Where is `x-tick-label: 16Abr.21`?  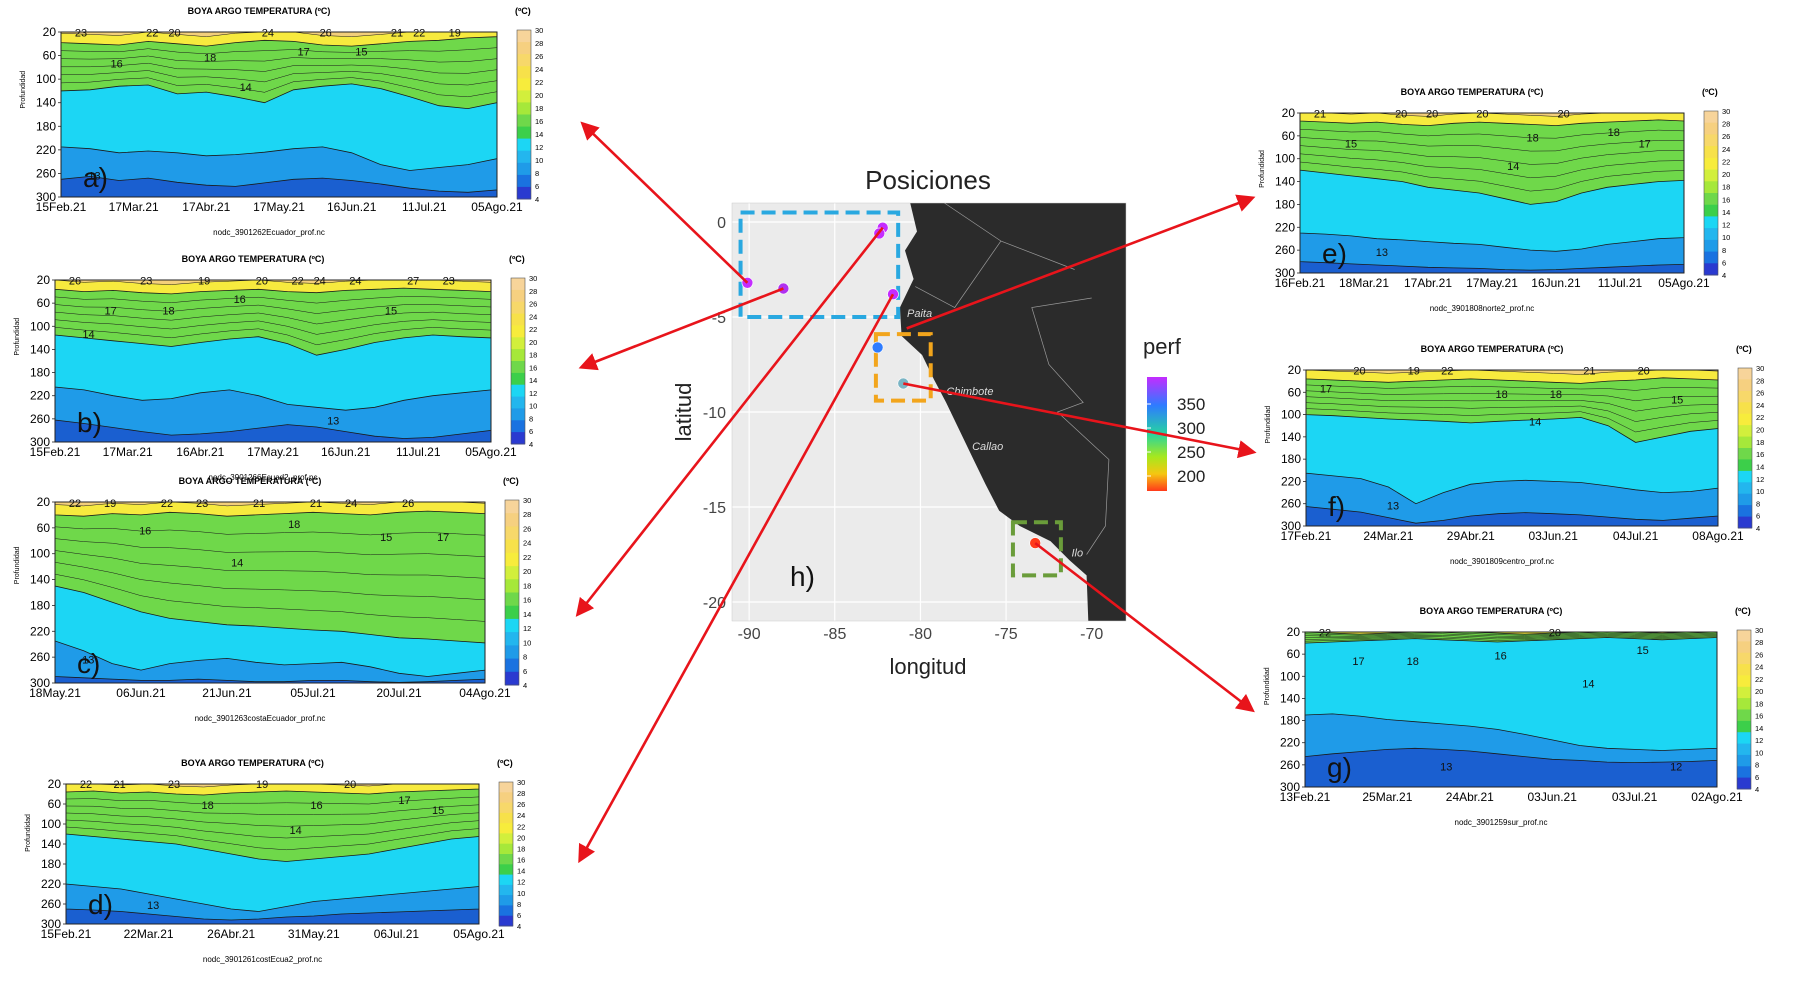 x-tick-label: 16Abr.21 is located at coordinates (200, 452).